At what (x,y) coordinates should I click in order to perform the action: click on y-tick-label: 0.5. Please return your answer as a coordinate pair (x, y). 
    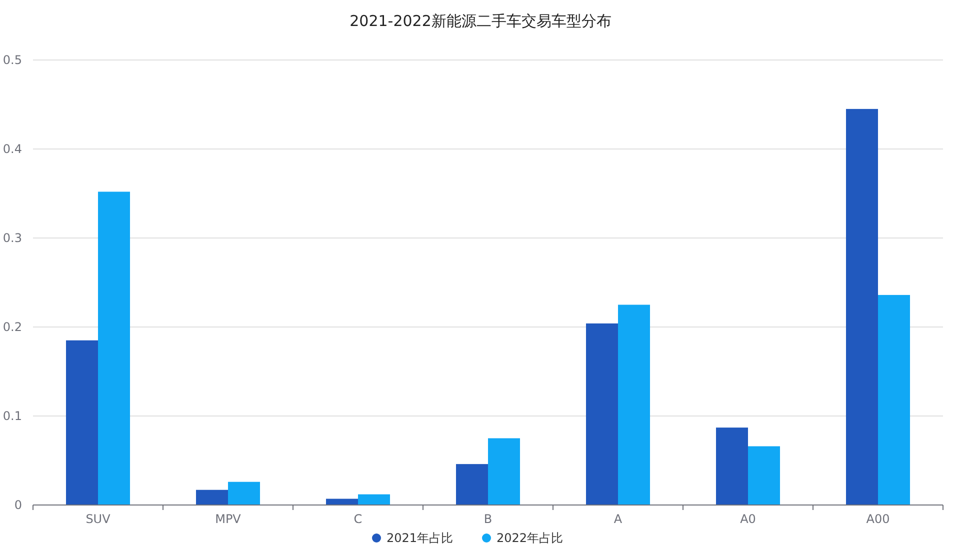
    Looking at the image, I should click on (12, 60).